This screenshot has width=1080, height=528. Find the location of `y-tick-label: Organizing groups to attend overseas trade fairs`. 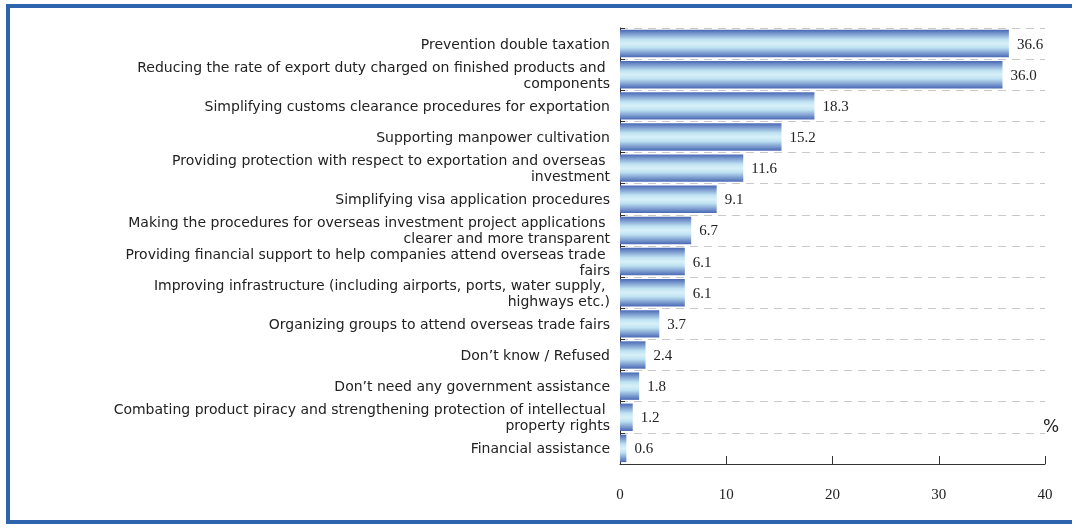

y-tick-label: Organizing groups to attend overseas trade fairs is located at coordinates (439, 323).